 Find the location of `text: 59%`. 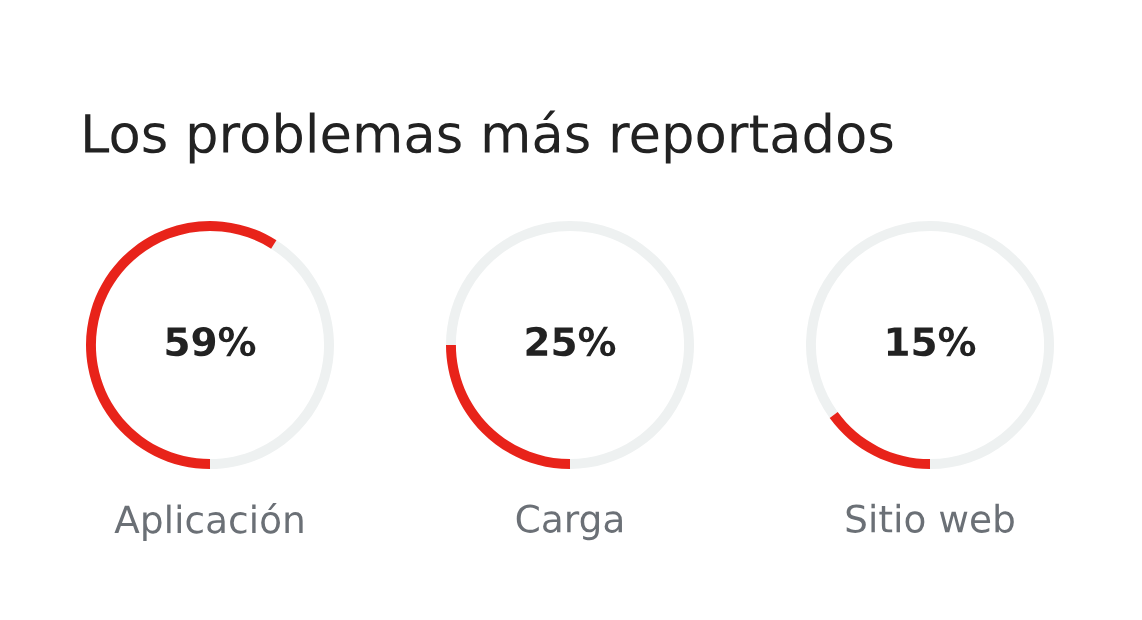

text: 59% is located at coordinates (211, 341).